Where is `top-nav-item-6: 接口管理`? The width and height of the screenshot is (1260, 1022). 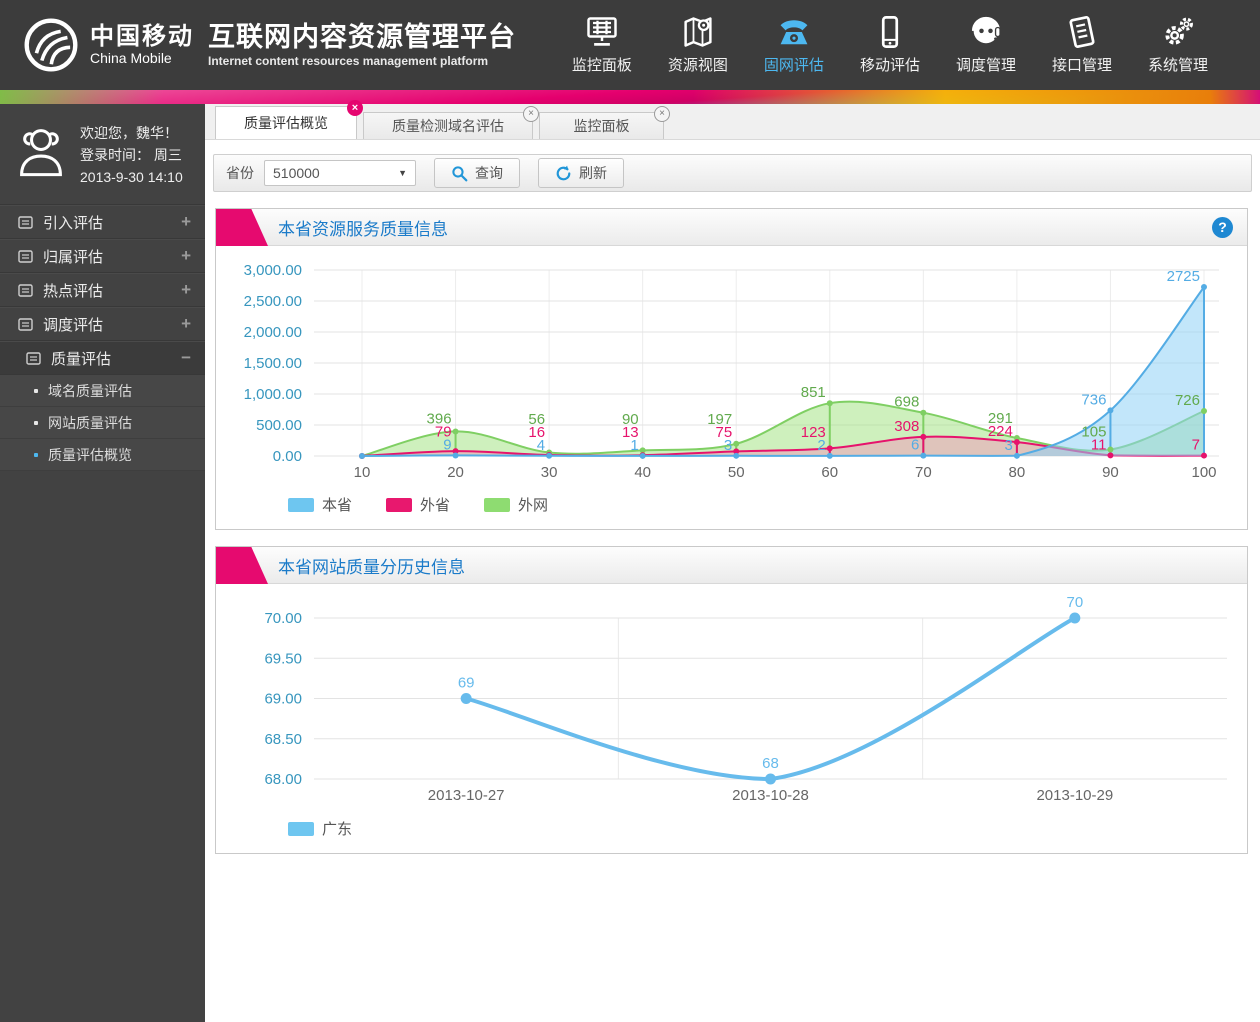 top-nav-item-6: 接口管理 is located at coordinates (1082, 45).